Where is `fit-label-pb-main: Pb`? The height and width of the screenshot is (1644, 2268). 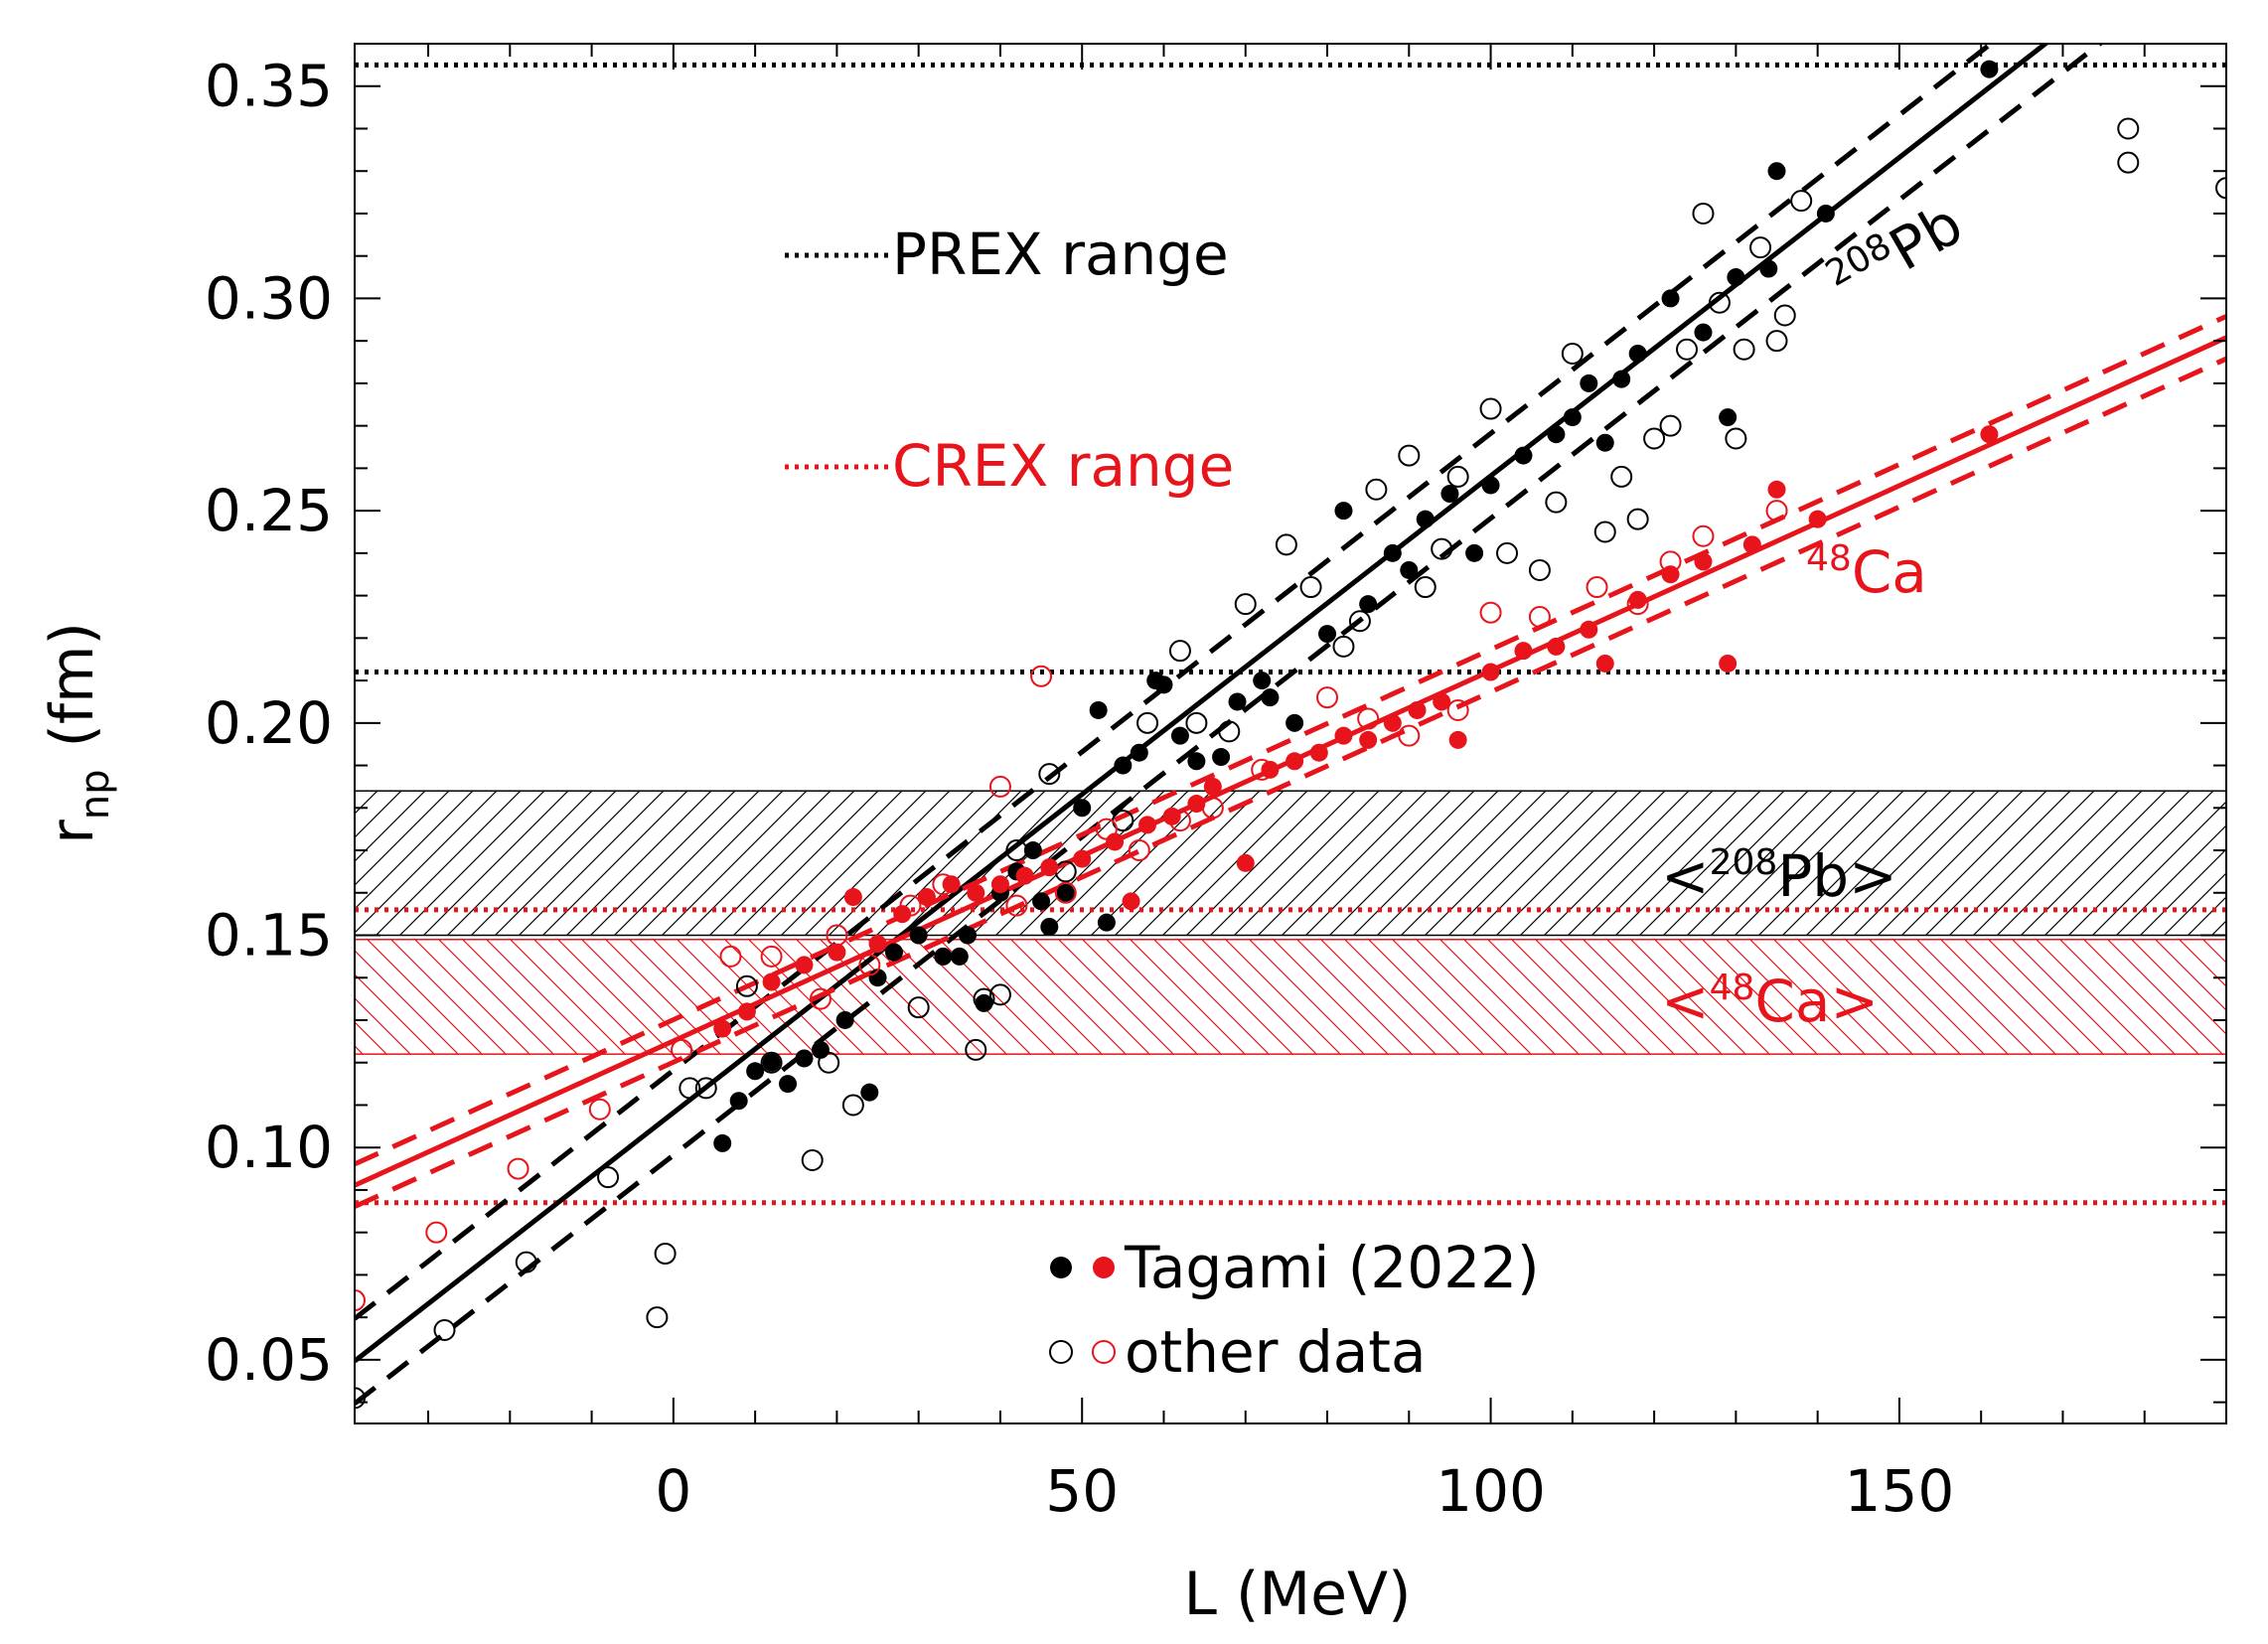
fit-label-pb-main: Pb is located at coordinates (1926, 237).